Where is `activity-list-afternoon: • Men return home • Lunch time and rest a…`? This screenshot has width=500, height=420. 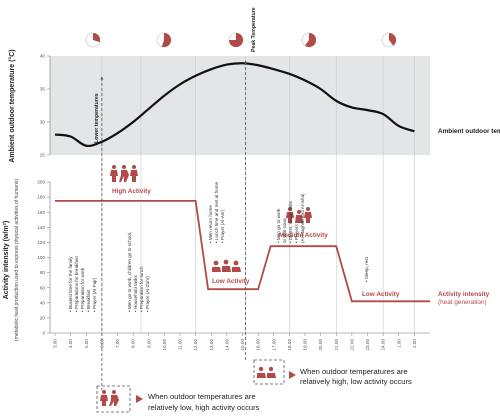 activity-list-afternoon: • Men return home • Lunch time and rest a… is located at coordinates (216, 212).